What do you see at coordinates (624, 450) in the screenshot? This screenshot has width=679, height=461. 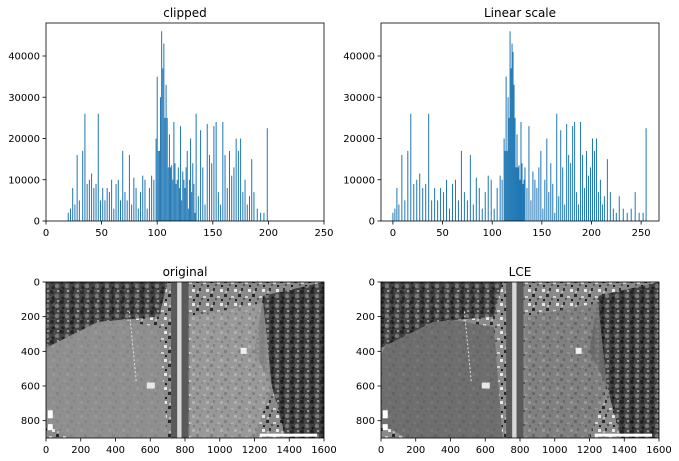 I see `x-tick-label: 1400` at bounding box center [624, 450].